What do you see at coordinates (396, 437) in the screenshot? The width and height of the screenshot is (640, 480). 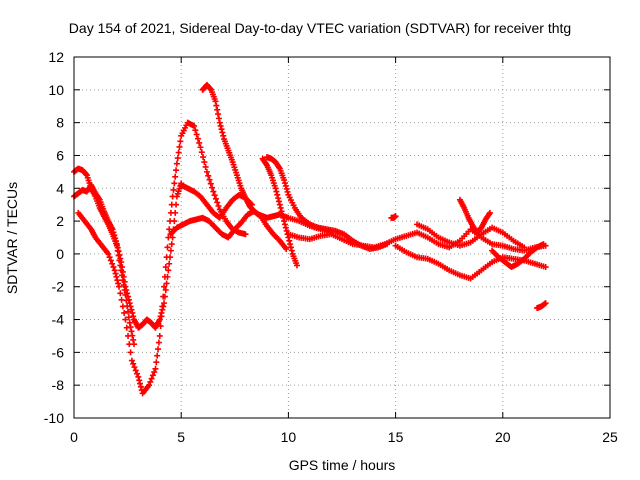 I see `x-tick-label: 15` at bounding box center [396, 437].